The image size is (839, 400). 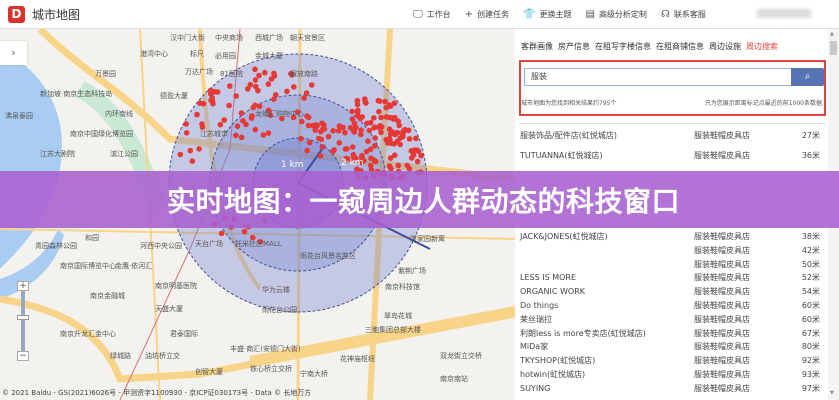 What do you see at coordinates (56, 245) in the screenshot?
I see `map-place-label: 青园森林公园` at bounding box center [56, 245].